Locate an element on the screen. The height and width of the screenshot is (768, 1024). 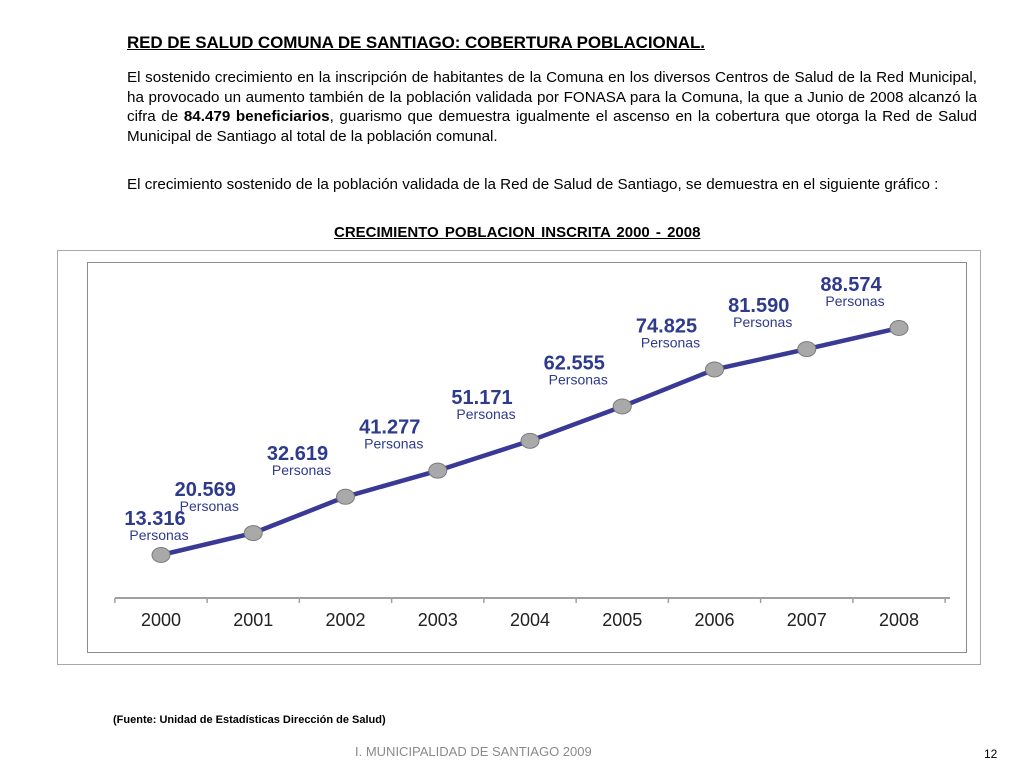
beneficiaries-highlight: 84.479 beneficiarios is located at coordinates (256, 116).